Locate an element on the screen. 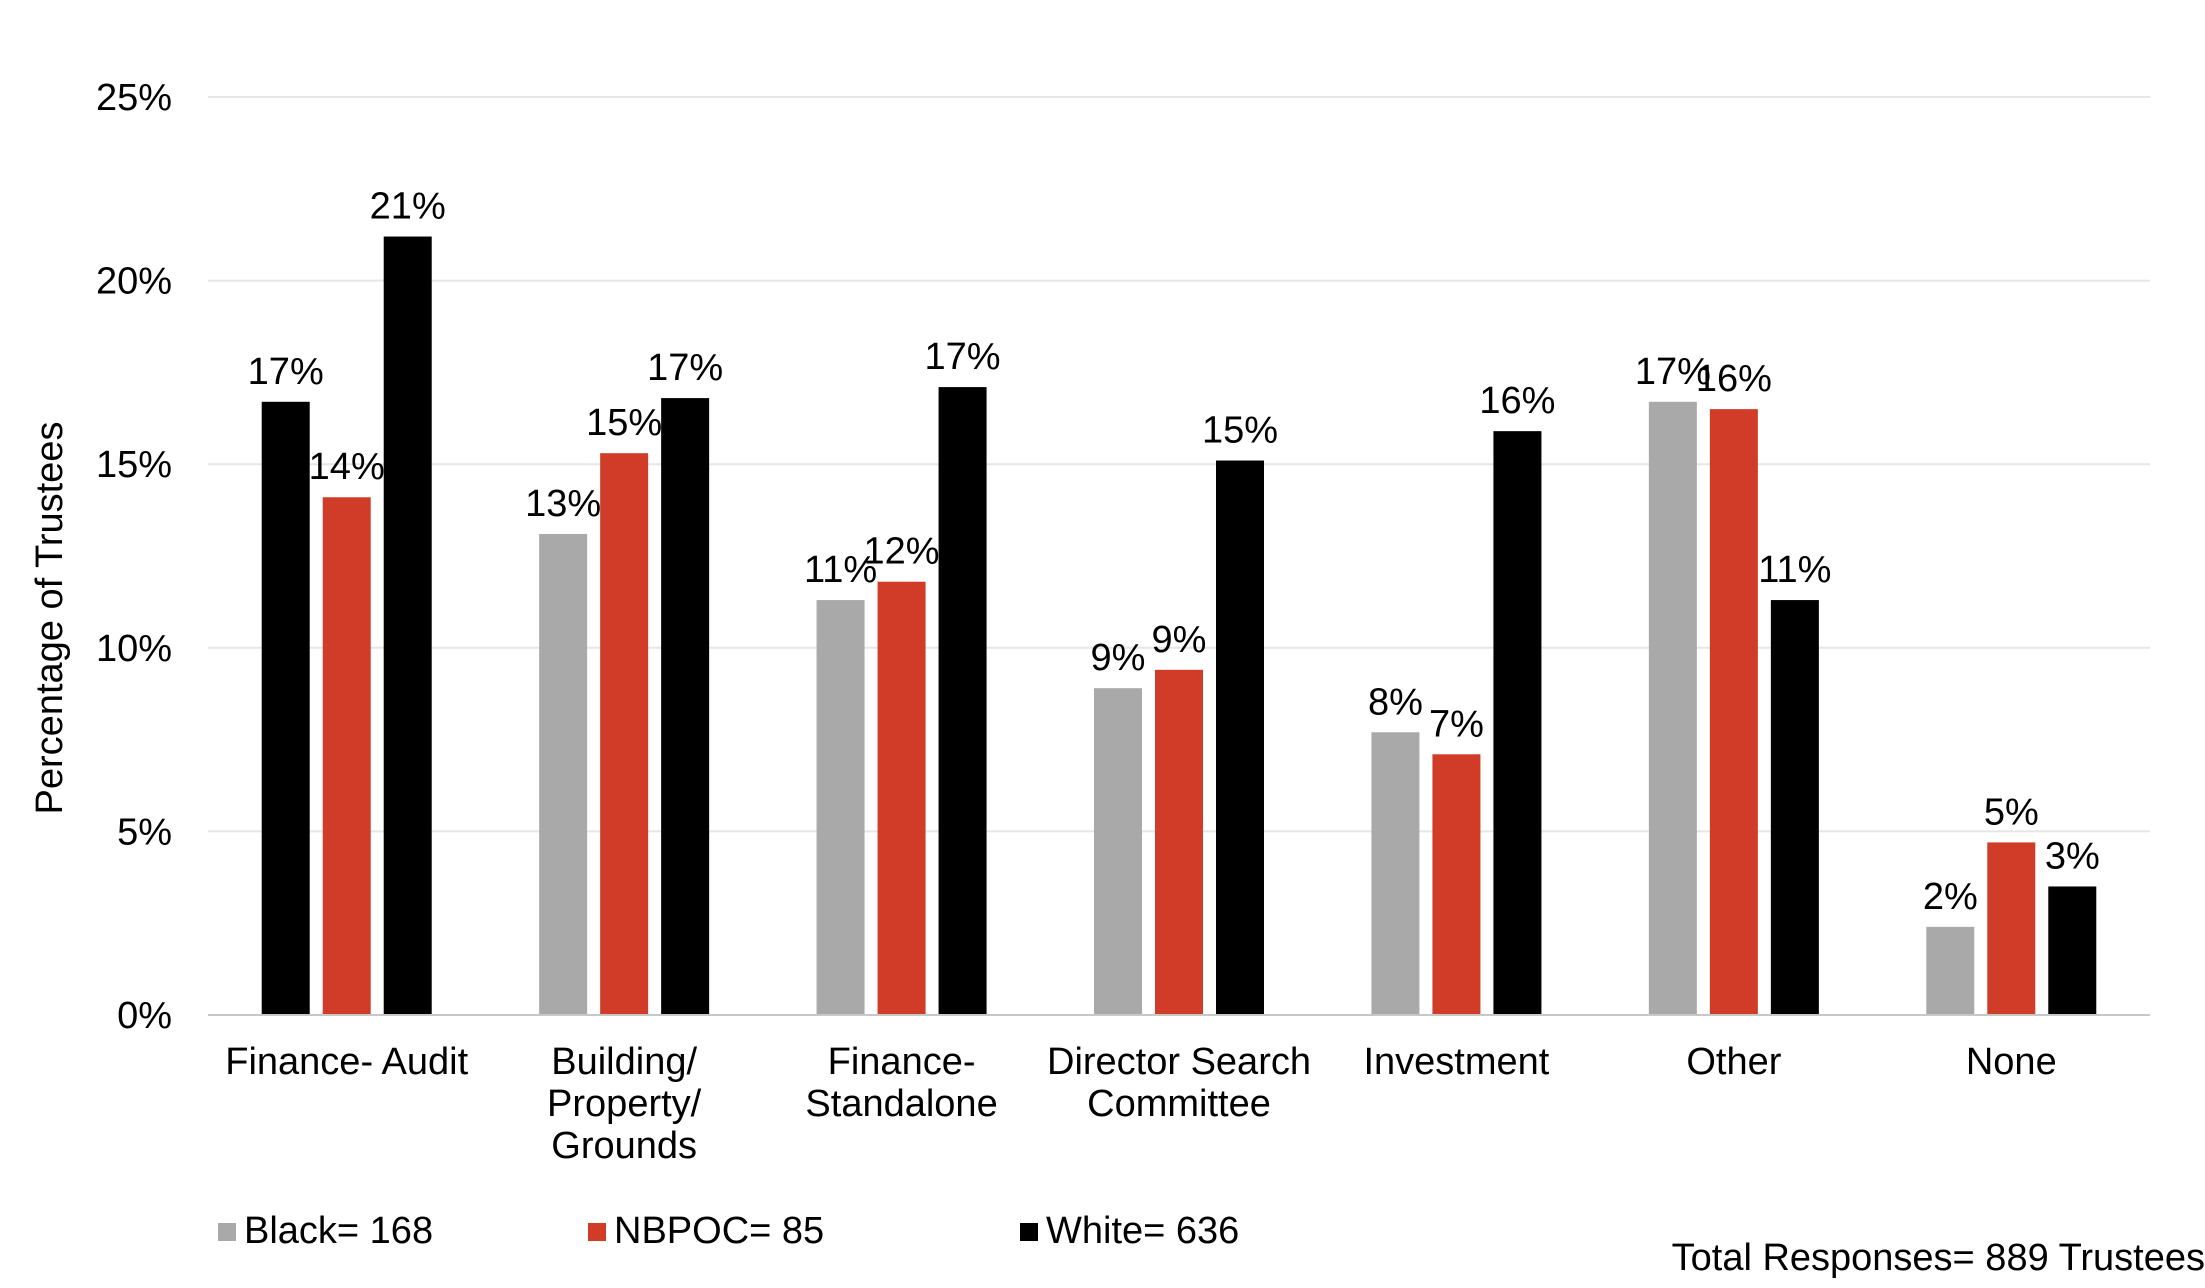  category-label: None is located at coordinates (2011, 1062).